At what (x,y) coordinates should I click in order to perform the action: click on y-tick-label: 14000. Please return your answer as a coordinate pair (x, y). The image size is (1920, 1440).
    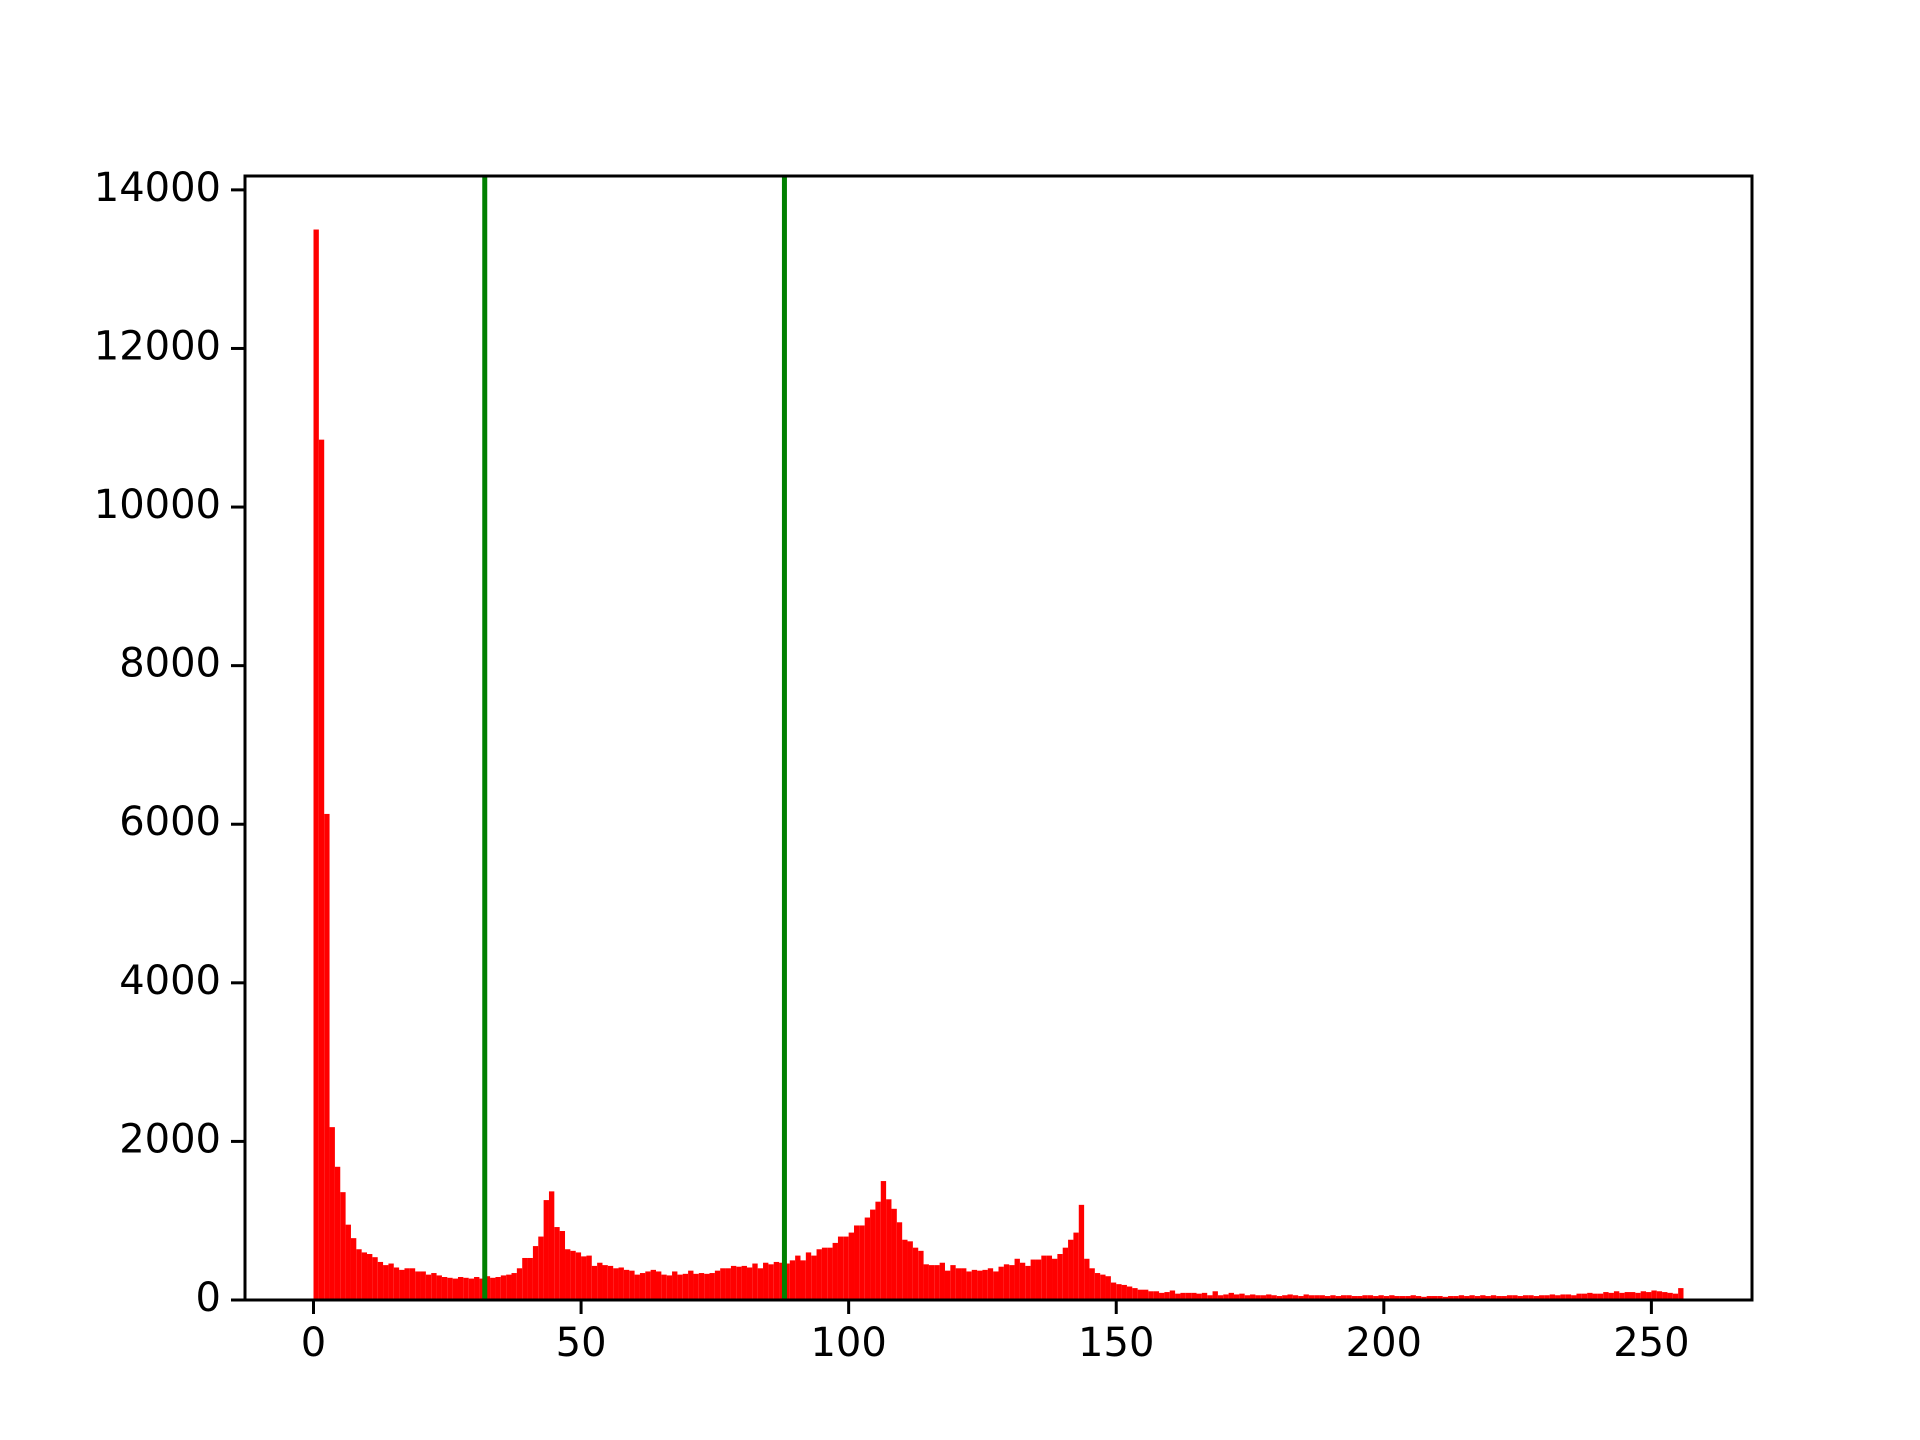
    Looking at the image, I should click on (157, 188).